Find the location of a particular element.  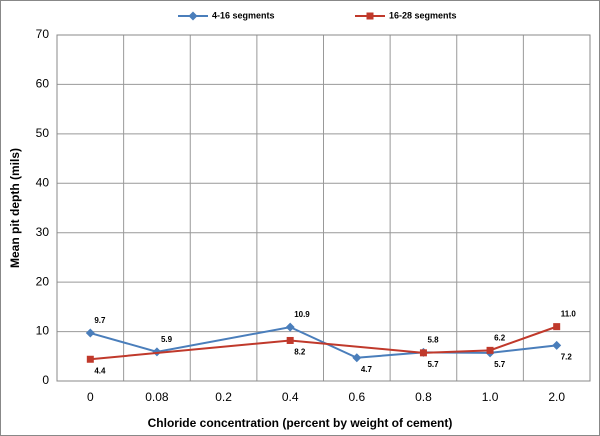

x-tick-label: 0 is located at coordinates (90, 397).